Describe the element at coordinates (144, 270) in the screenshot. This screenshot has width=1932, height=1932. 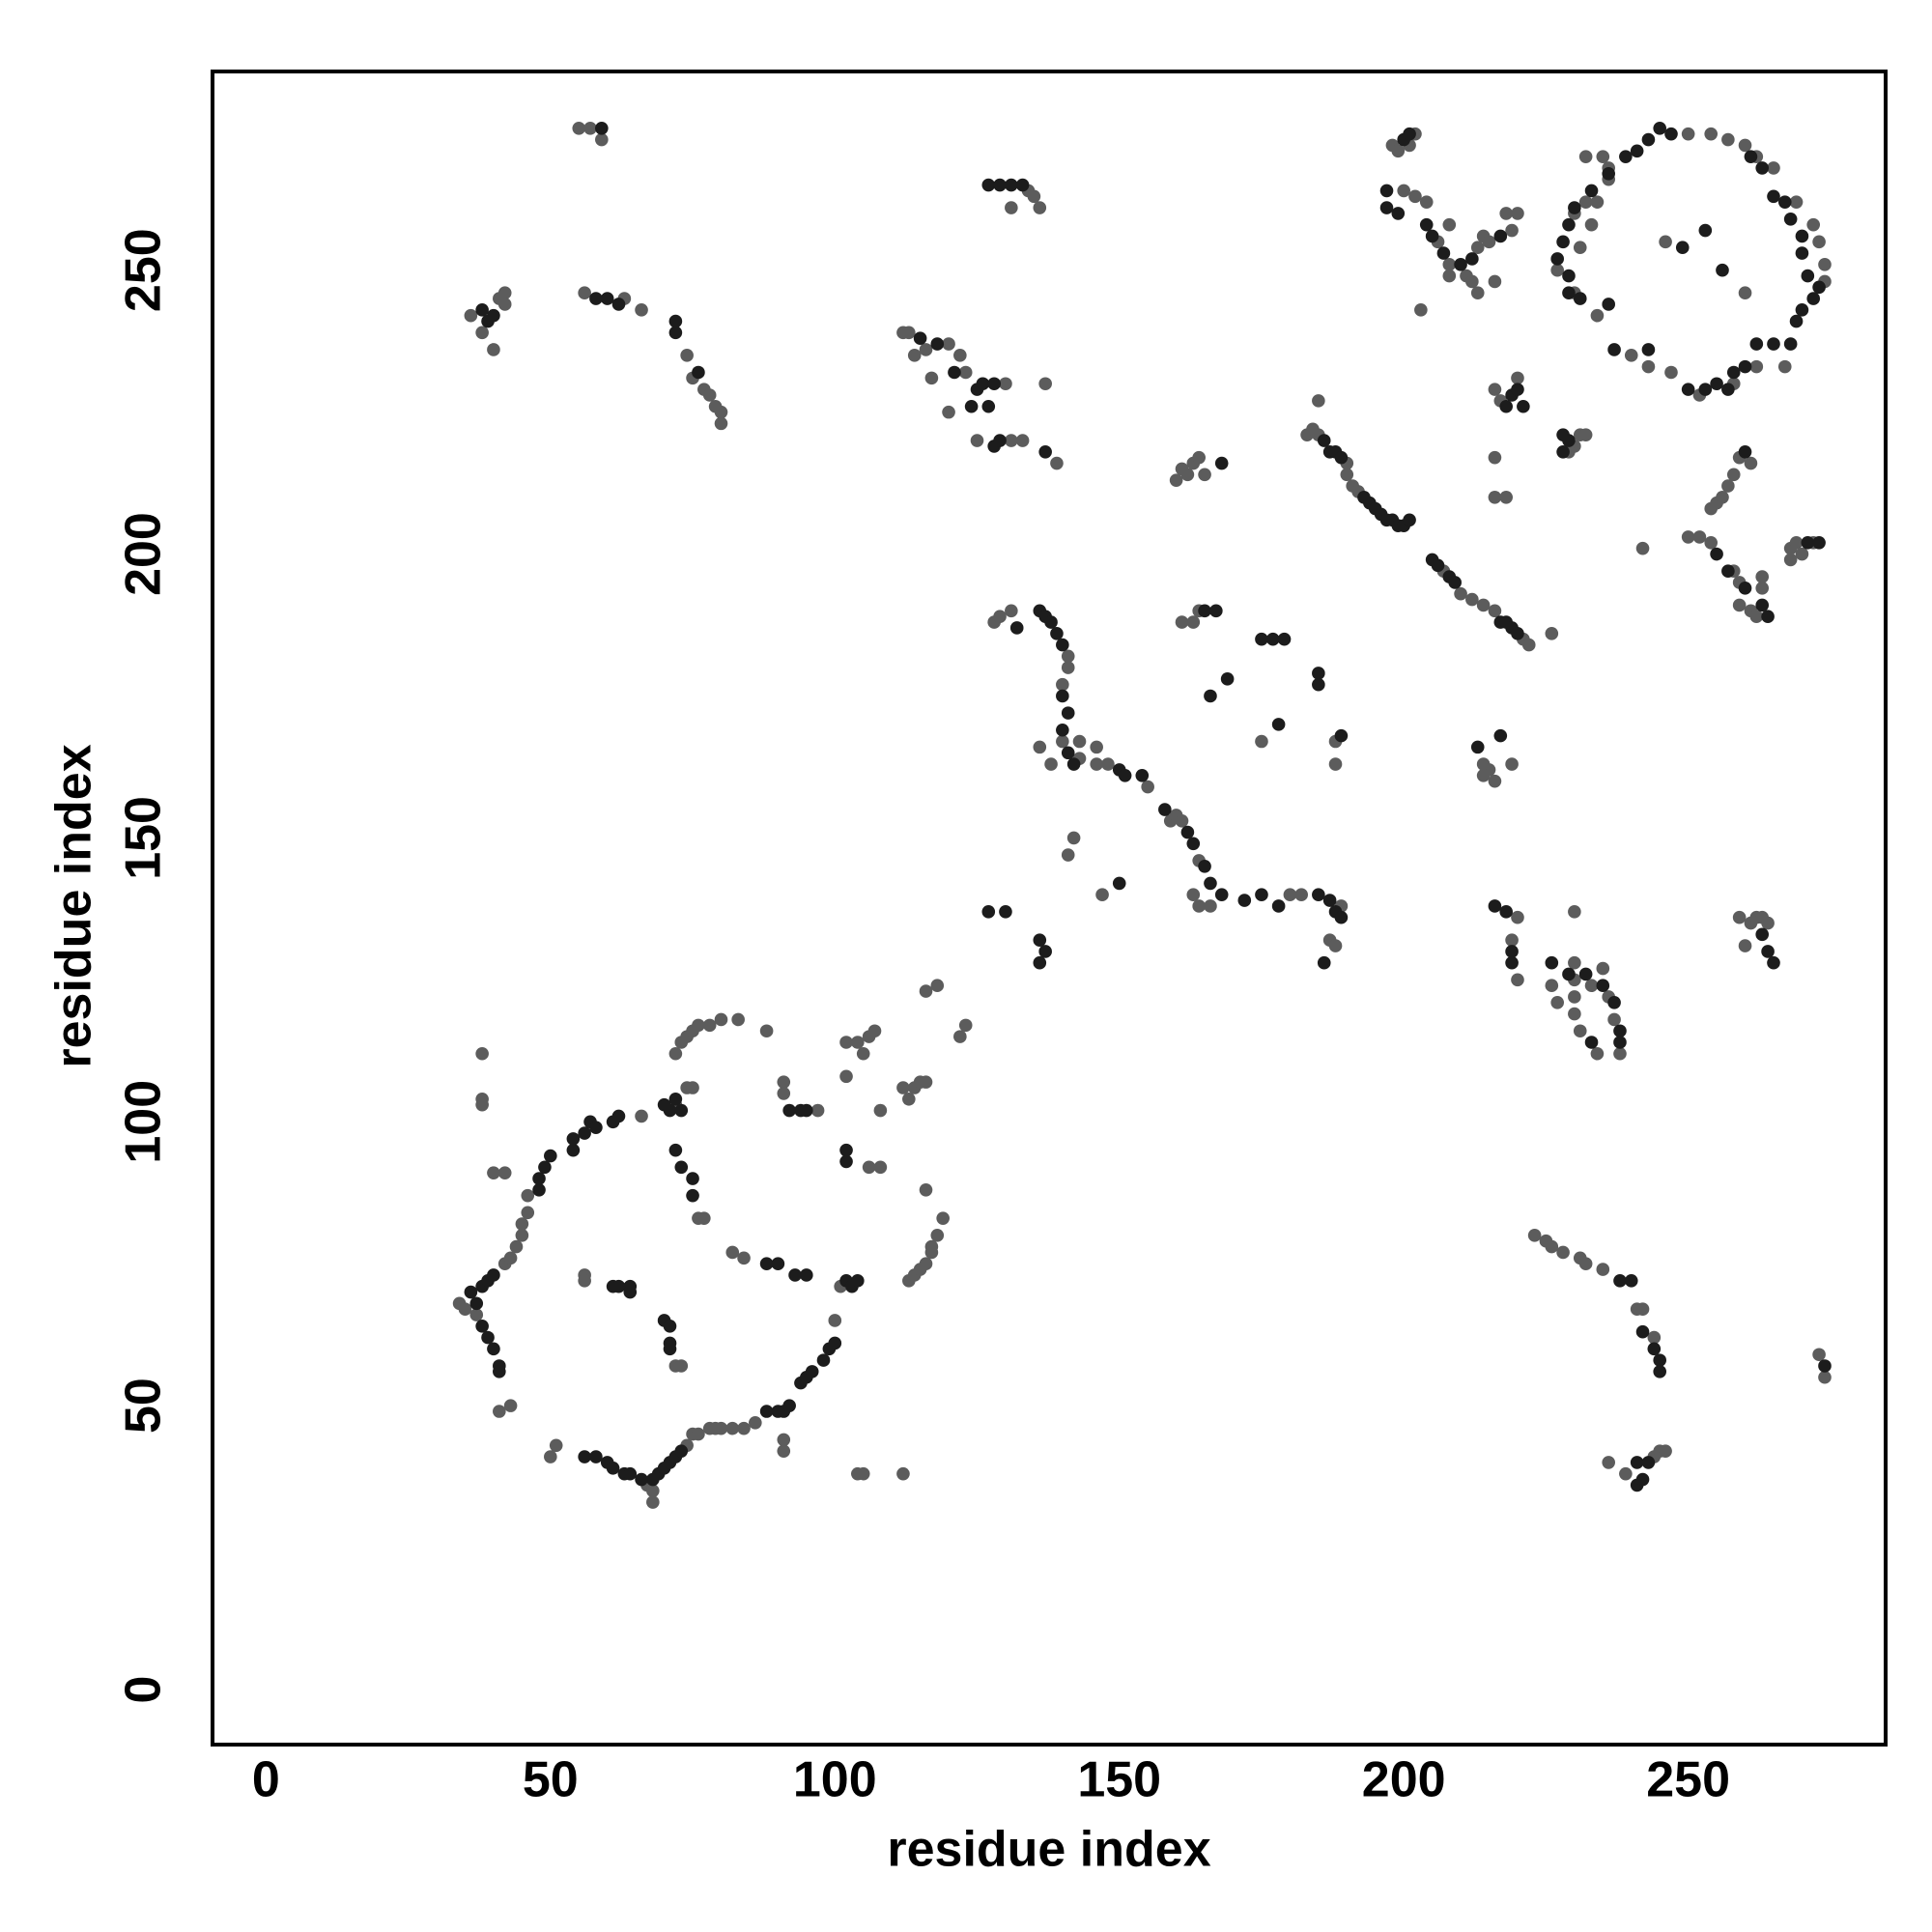
I see `y-tick-label: 250` at that location.